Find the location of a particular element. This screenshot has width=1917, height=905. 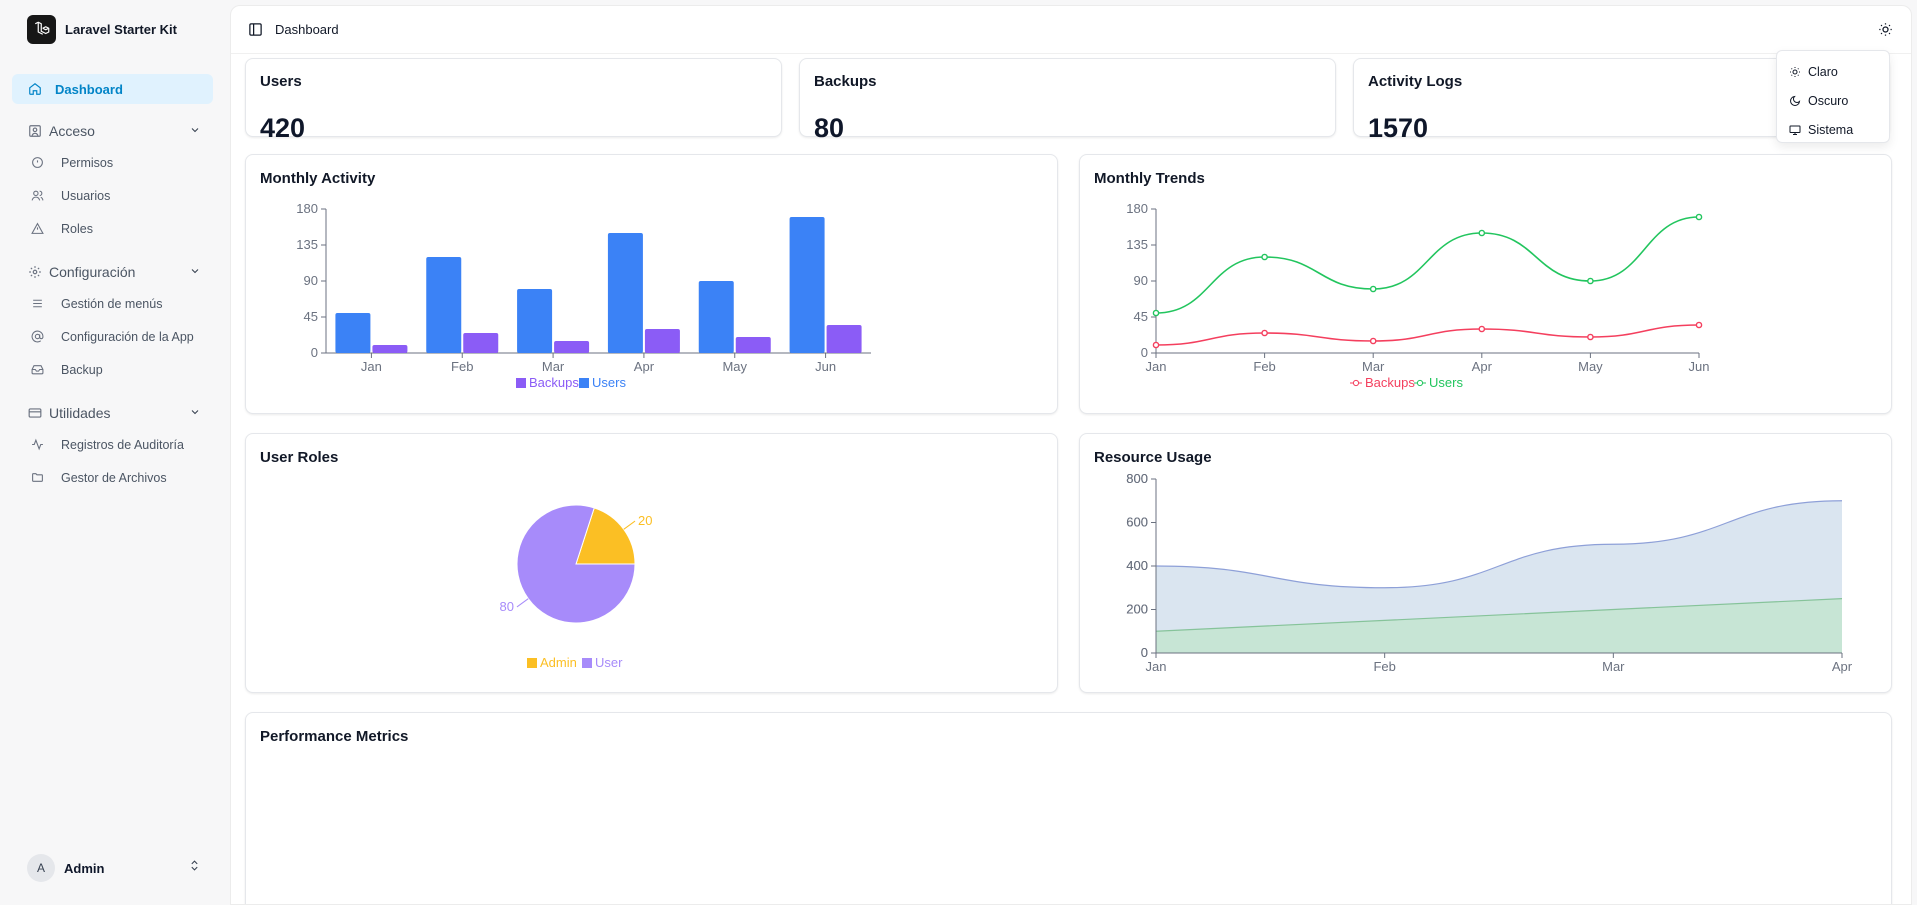

y-tick-label: 800 is located at coordinates (1137, 478).